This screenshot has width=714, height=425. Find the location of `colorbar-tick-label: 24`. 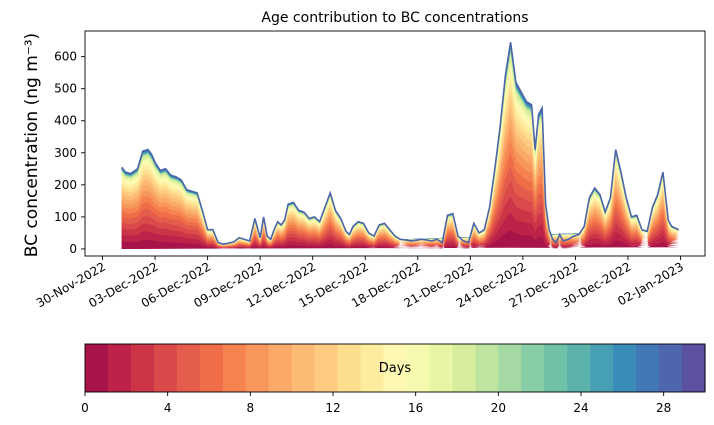

colorbar-tick-label: 24 is located at coordinates (580, 408).